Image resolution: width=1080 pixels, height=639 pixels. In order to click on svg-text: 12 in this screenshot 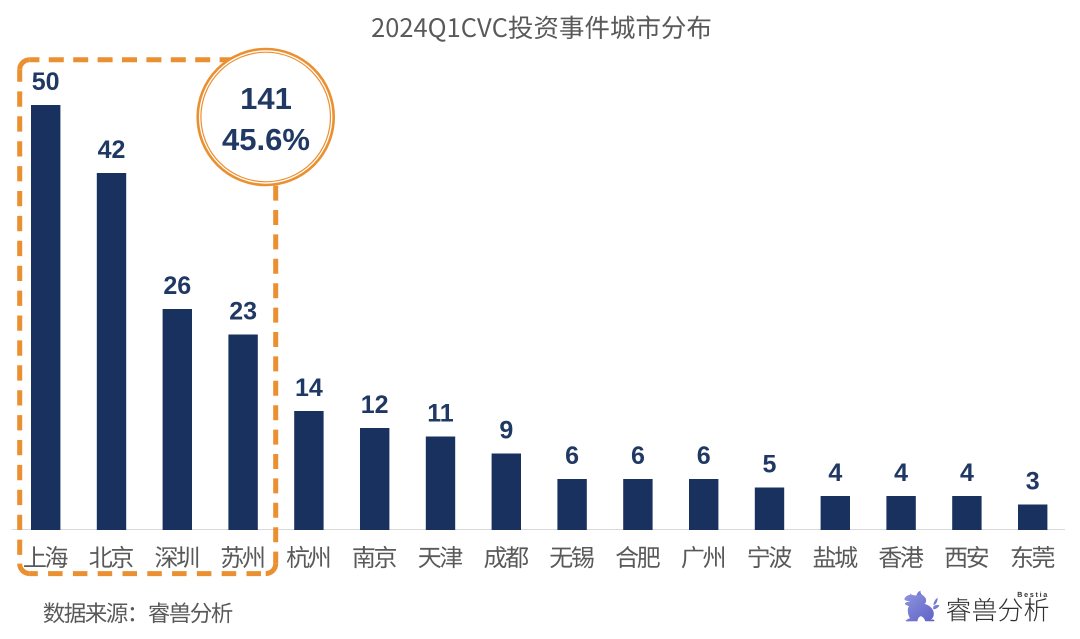, I will do `click(375, 405)`.